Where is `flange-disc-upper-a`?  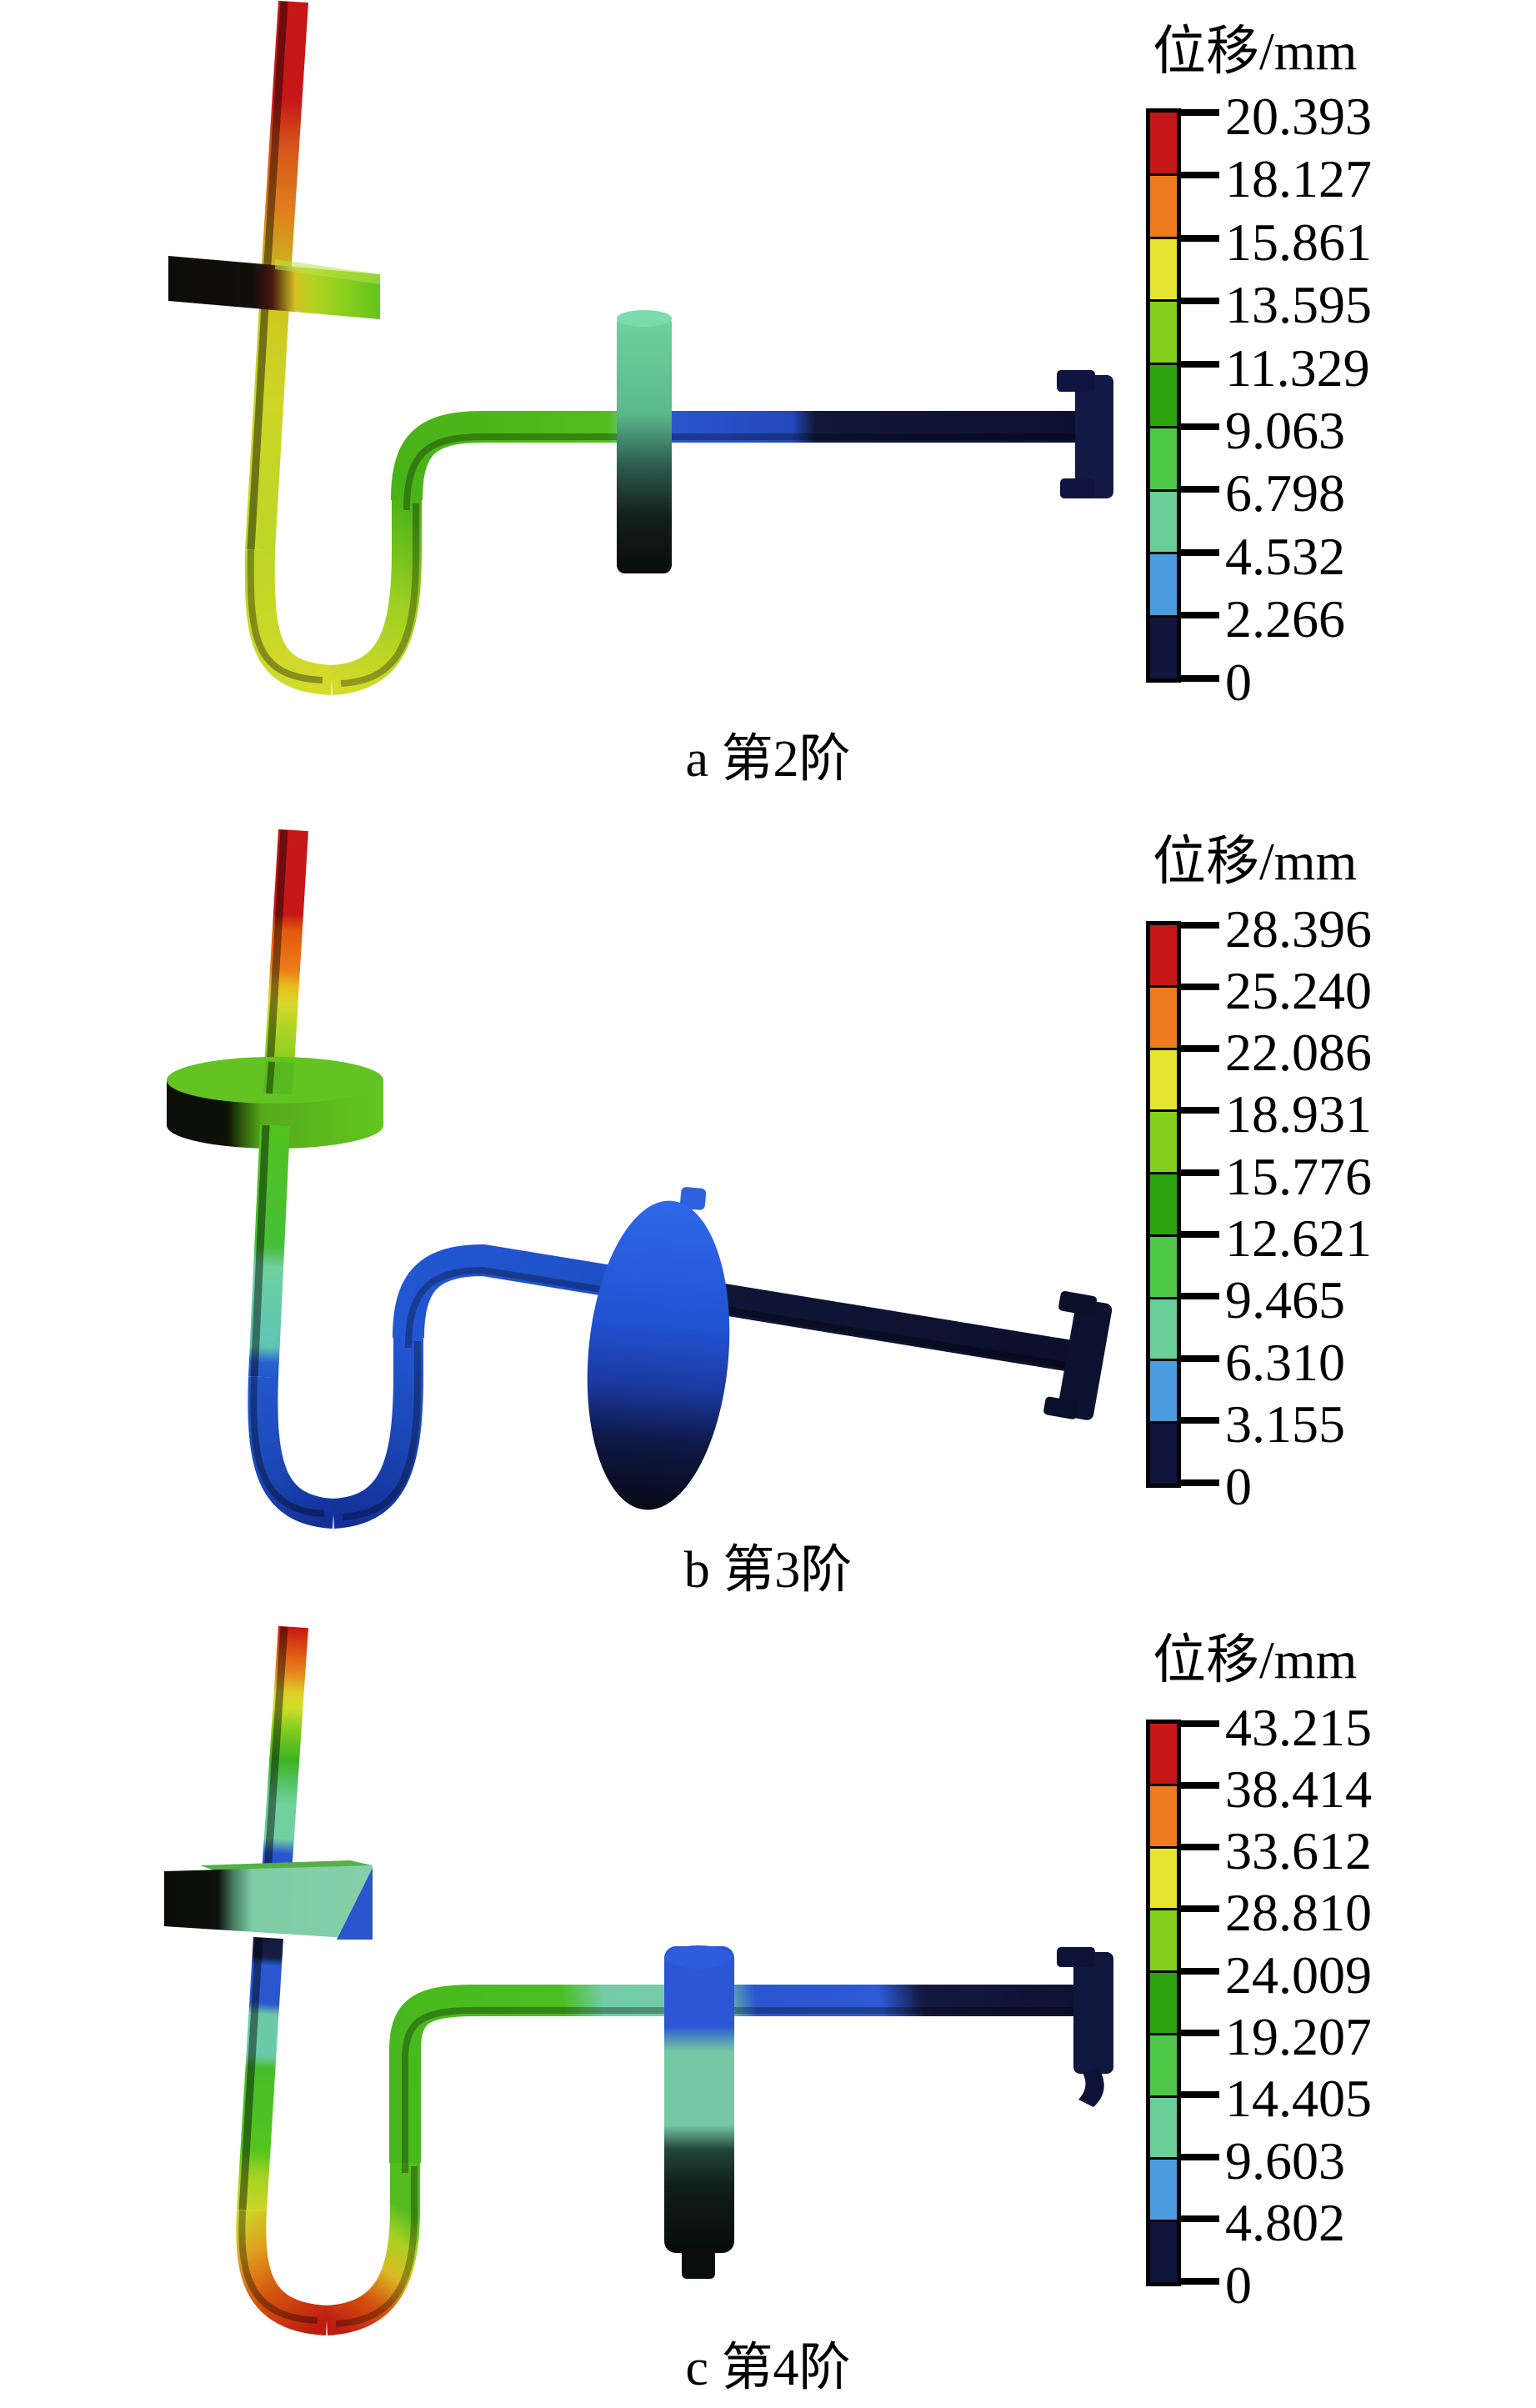 flange-disc-upper-a is located at coordinates (274, 287).